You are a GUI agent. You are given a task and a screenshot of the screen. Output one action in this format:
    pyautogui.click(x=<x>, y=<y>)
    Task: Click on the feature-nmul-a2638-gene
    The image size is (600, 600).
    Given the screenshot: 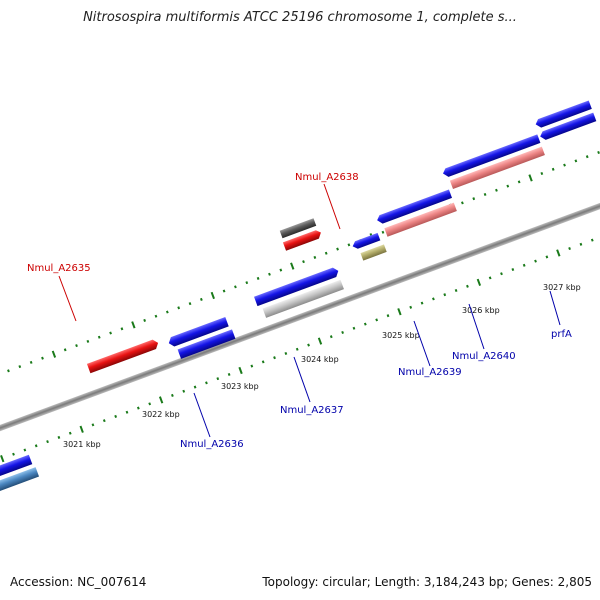 What is the action you would take?
    pyautogui.click(x=298, y=228)
    